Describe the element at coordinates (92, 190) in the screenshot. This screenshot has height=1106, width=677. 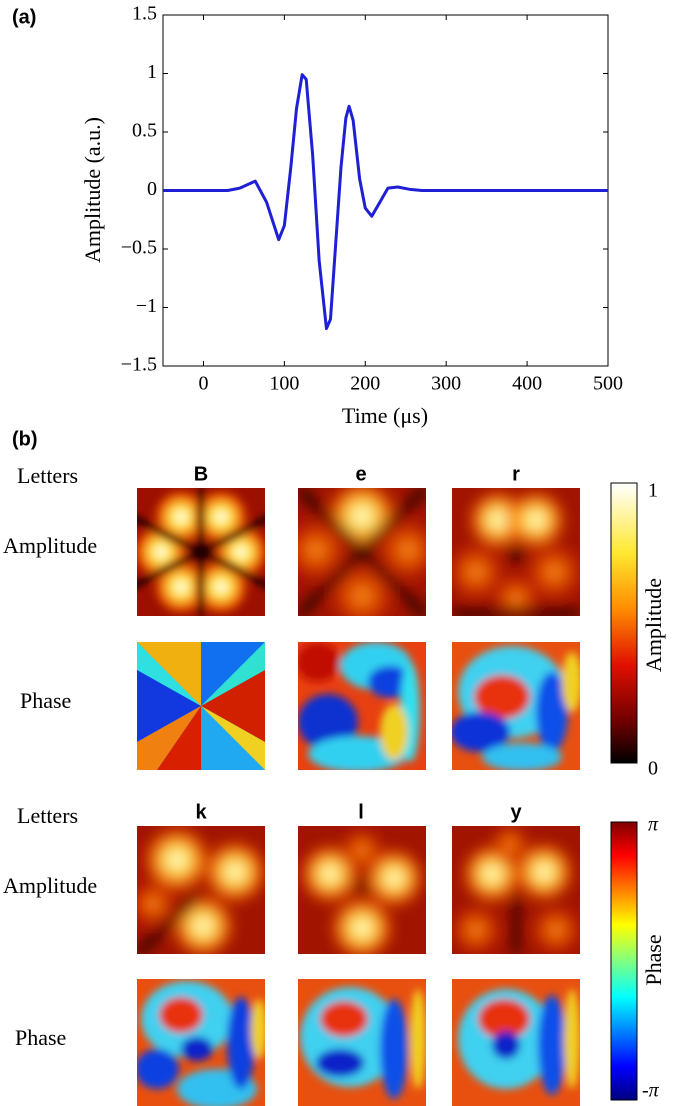
I see `y-axis-label: Amplitude (a.u.)` at that location.